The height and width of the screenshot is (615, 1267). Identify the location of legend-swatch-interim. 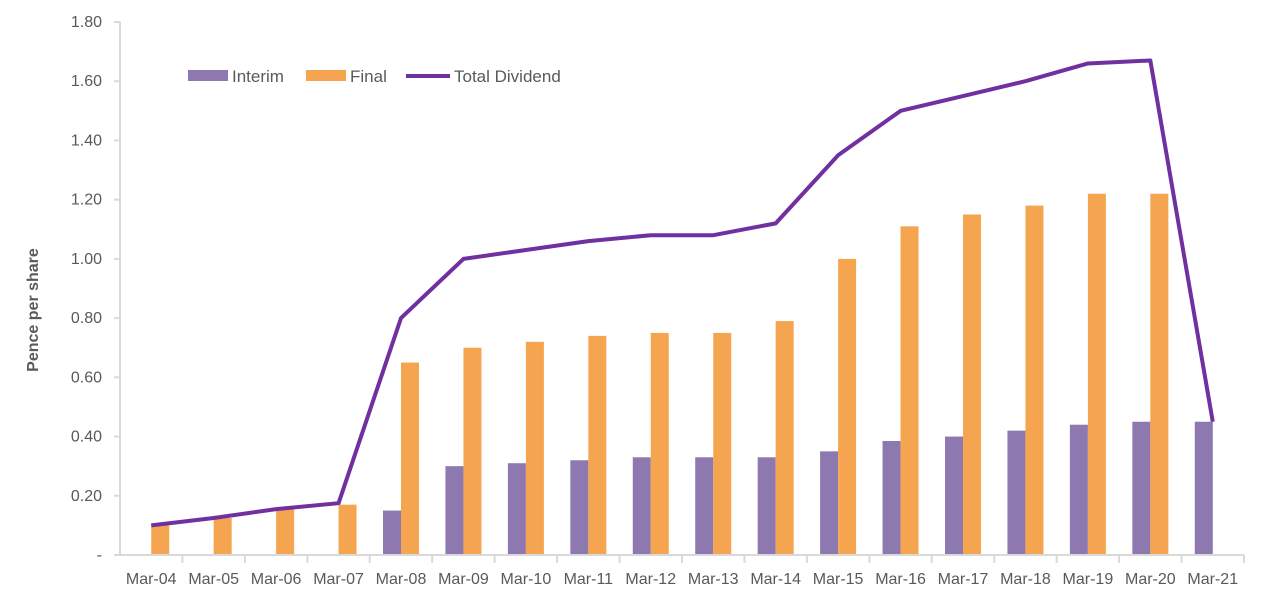
(208, 75).